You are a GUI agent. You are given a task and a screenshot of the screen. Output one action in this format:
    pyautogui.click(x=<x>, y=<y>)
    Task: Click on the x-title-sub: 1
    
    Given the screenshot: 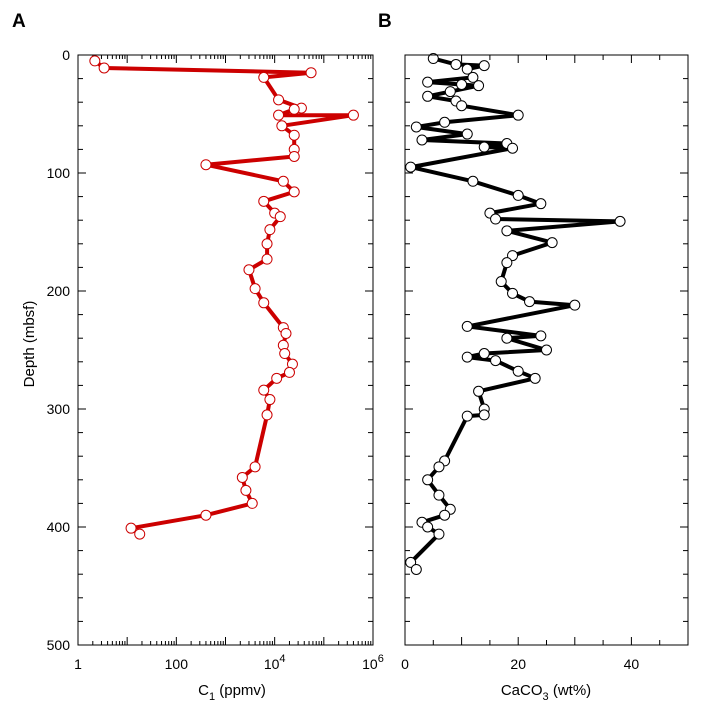 What is the action you would take?
    pyautogui.click(x=212, y=697)
    